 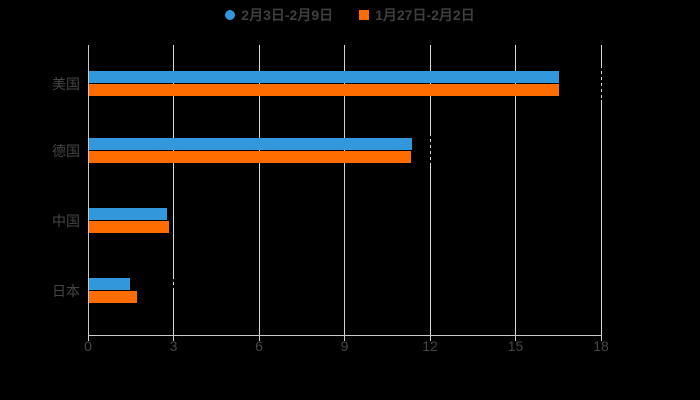 I want to click on legend-item-week-current: 2月3日-2月9日, so click(x=279, y=15).